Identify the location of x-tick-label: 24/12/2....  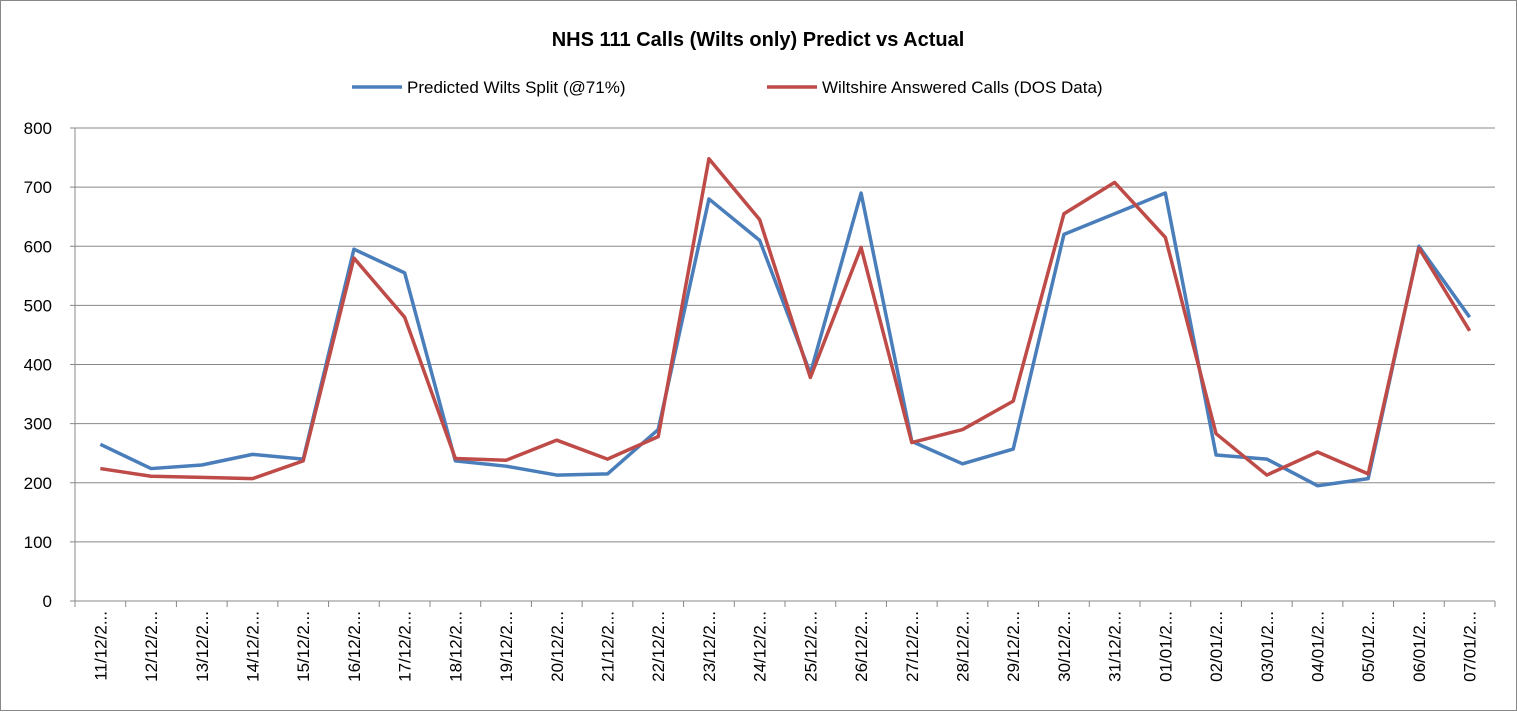
(760, 646).